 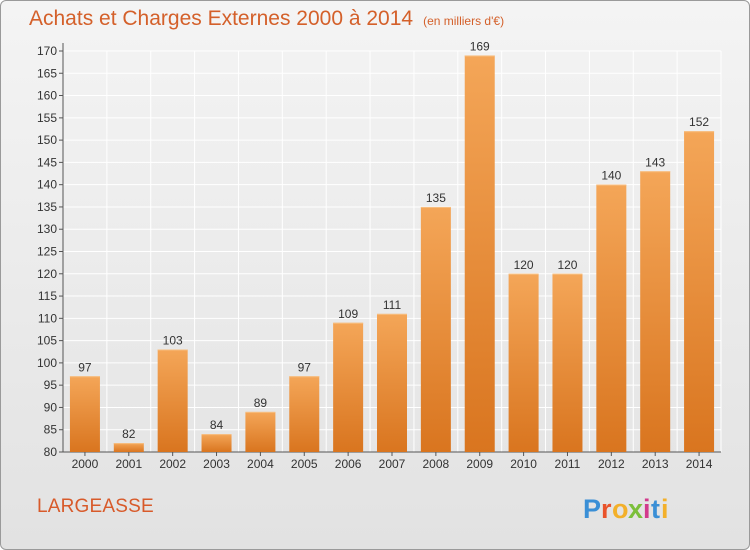 I want to click on y-tick-label: 105, so click(x=47, y=341).